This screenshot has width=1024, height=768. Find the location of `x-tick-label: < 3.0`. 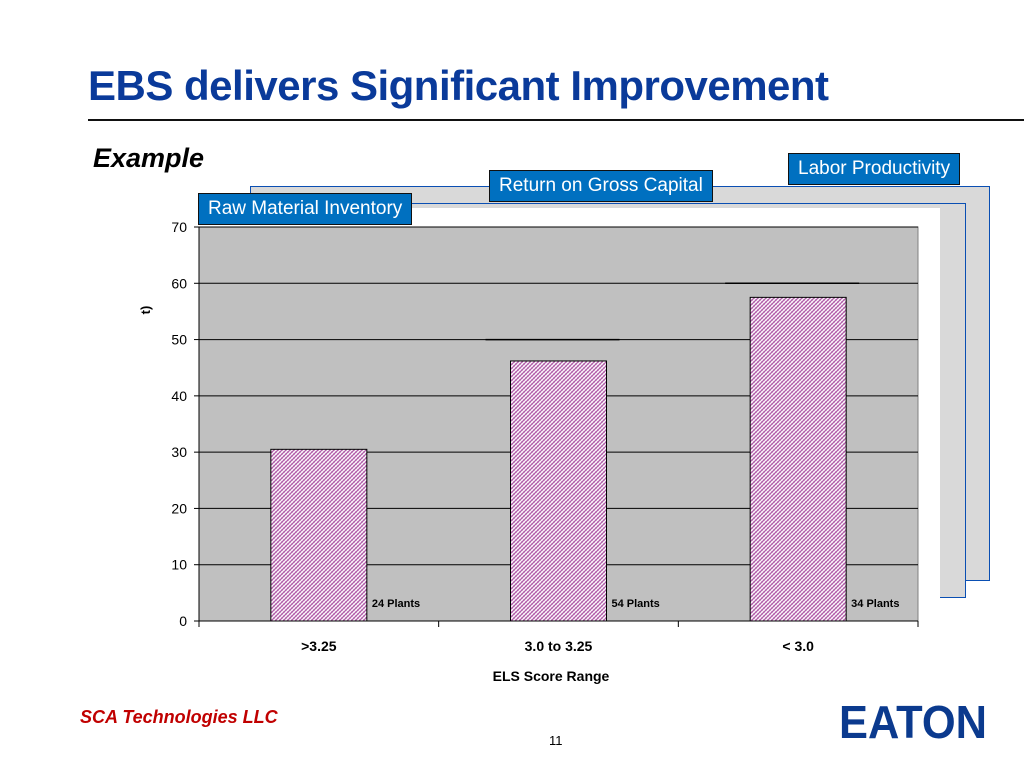

x-tick-label: < 3.0 is located at coordinates (798, 646).